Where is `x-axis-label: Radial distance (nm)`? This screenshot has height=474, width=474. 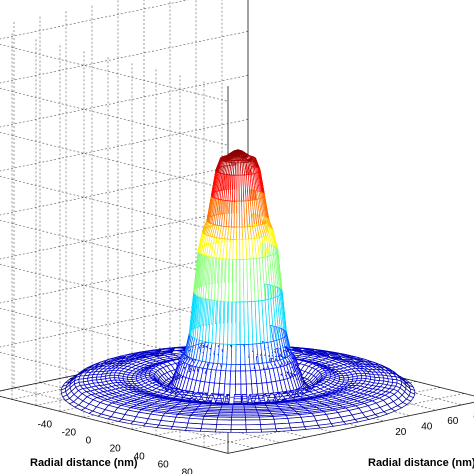
x-axis-label: Radial distance (nm) is located at coordinates (84, 463).